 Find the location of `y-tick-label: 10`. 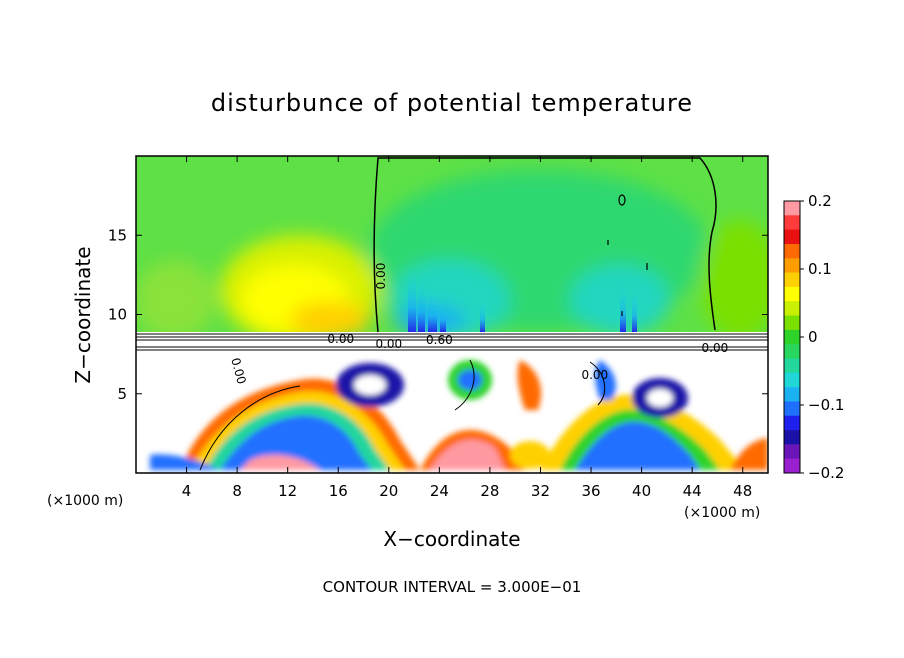

y-tick-label: 10 is located at coordinates (117, 315).